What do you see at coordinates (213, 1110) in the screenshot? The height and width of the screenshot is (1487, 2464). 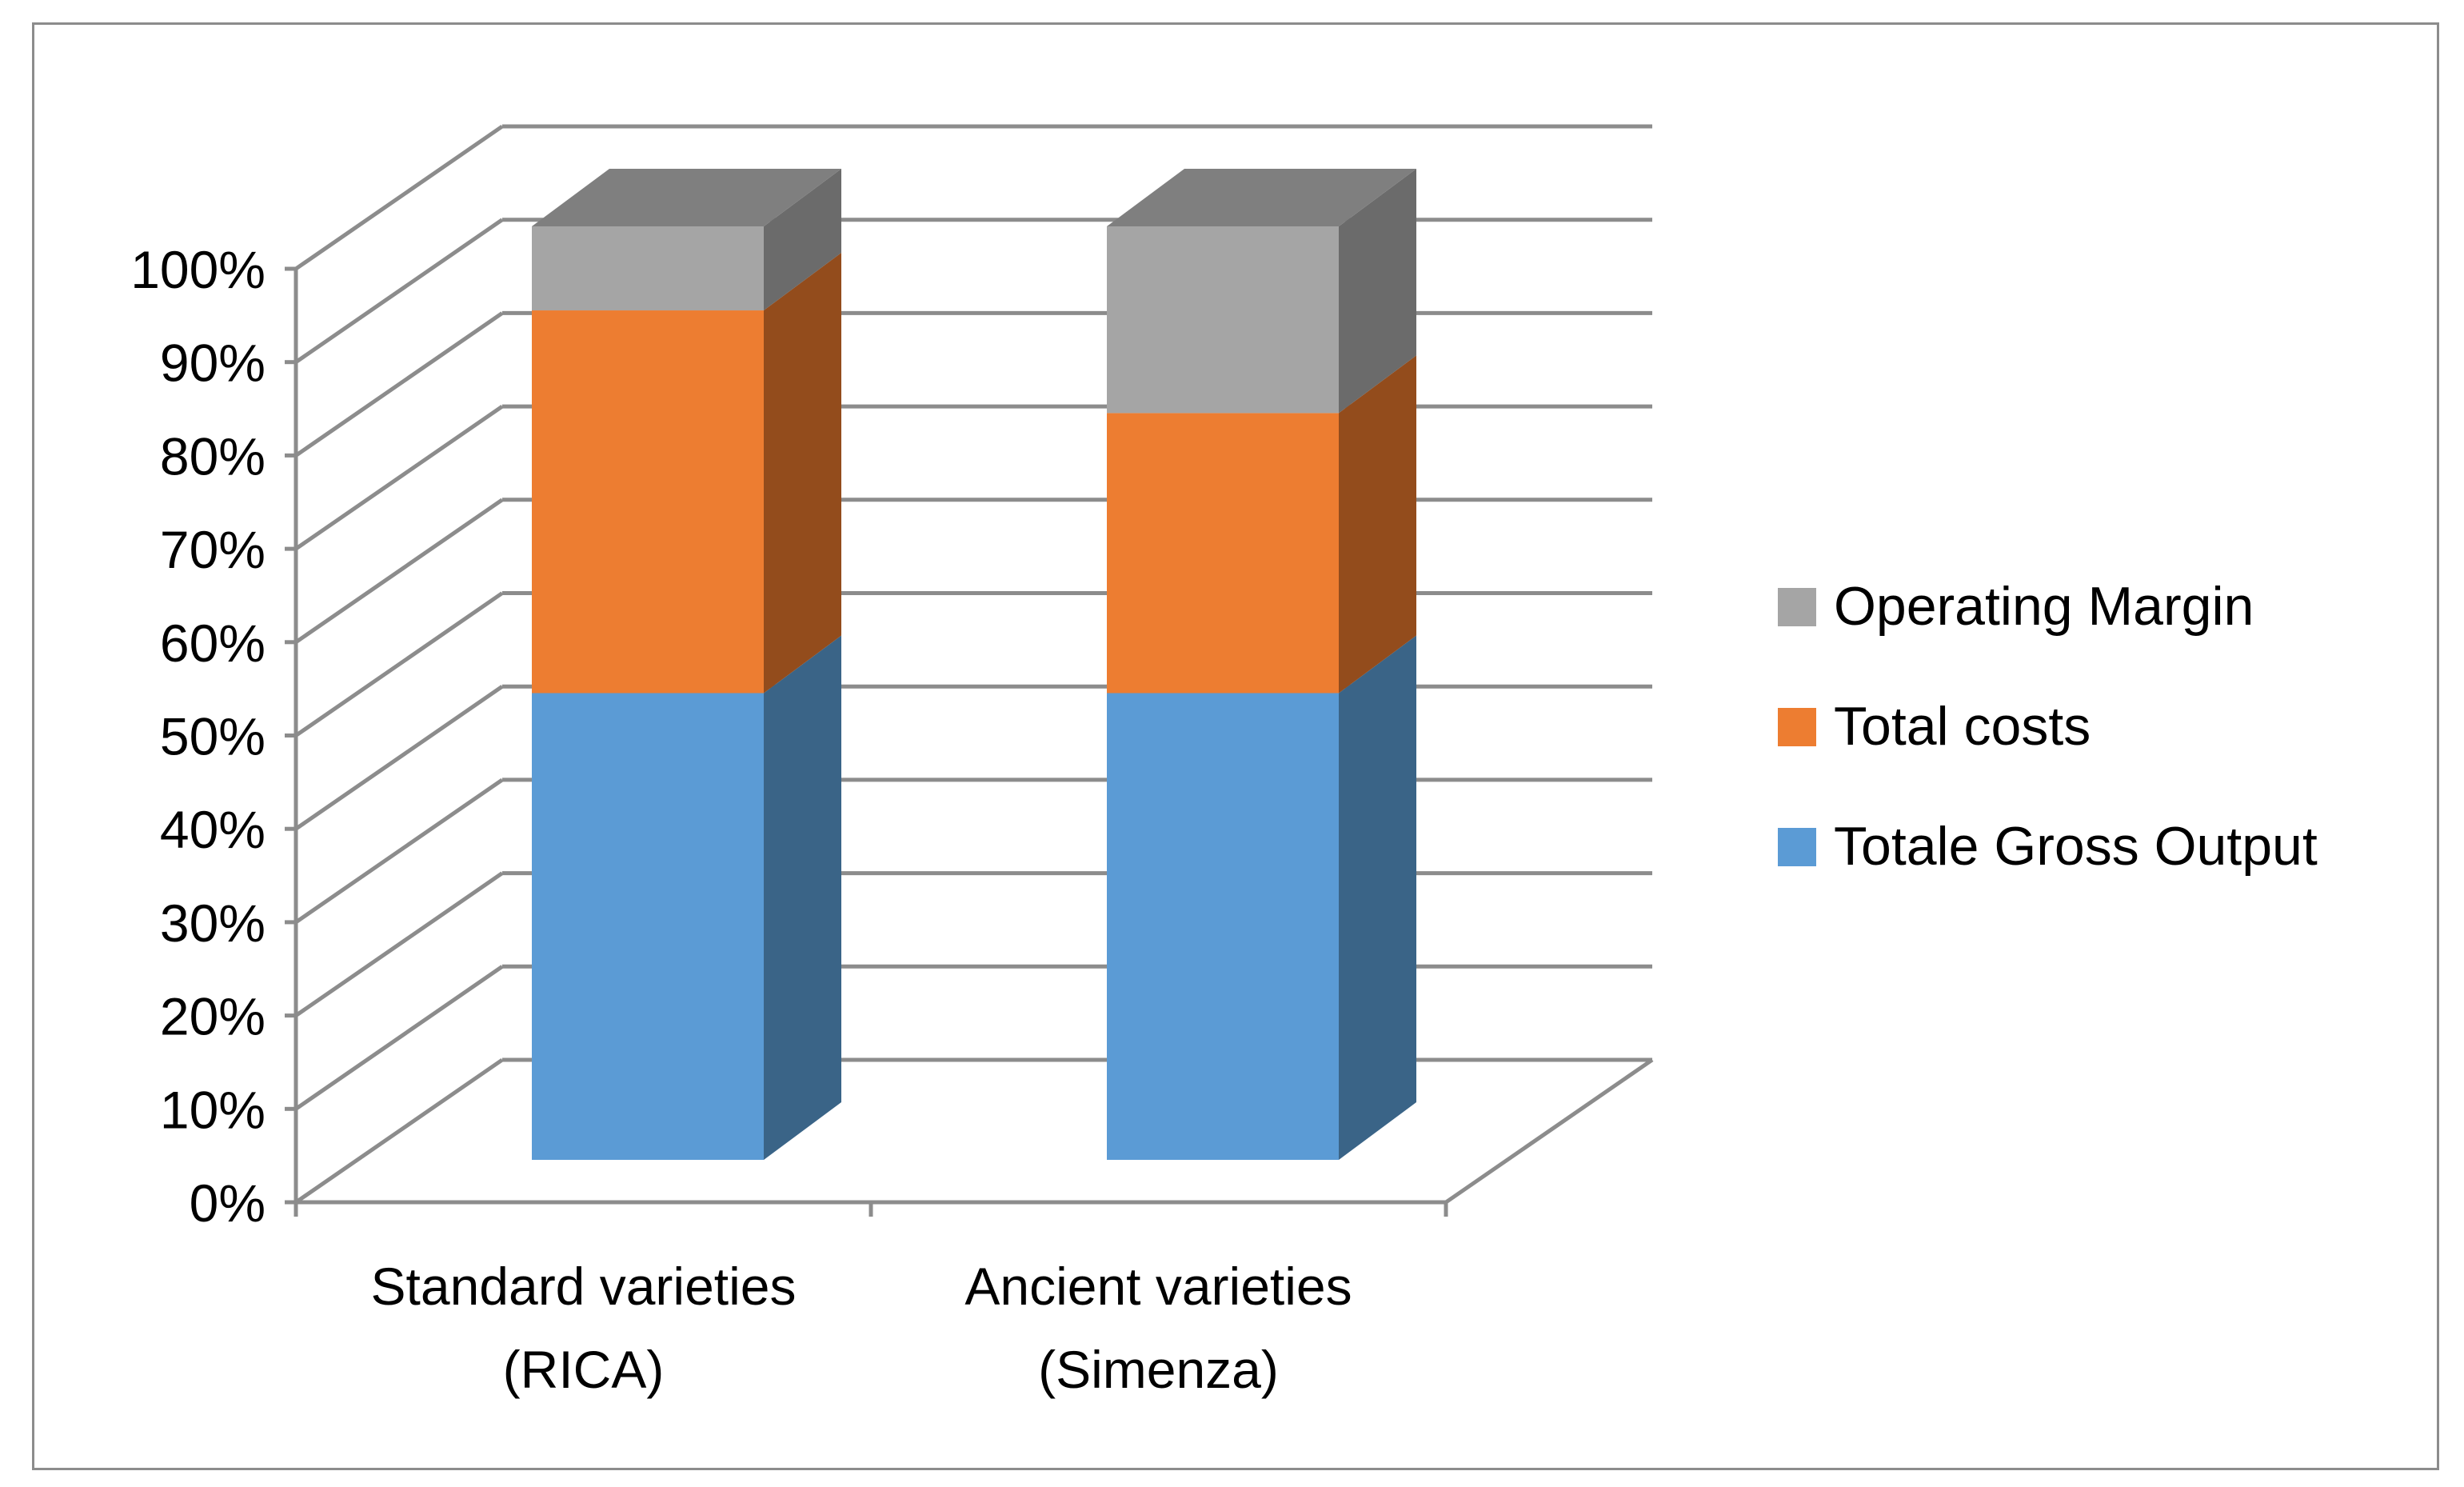 I see `y-tick-label: 10%` at bounding box center [213, 1110].